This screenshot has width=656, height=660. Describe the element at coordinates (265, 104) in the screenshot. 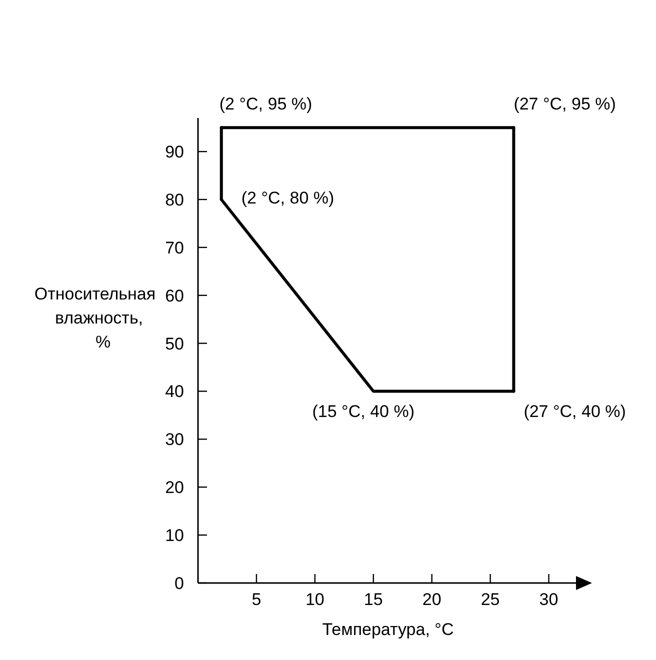

I see `annotation: (2 °C, 95 %)` at that location.